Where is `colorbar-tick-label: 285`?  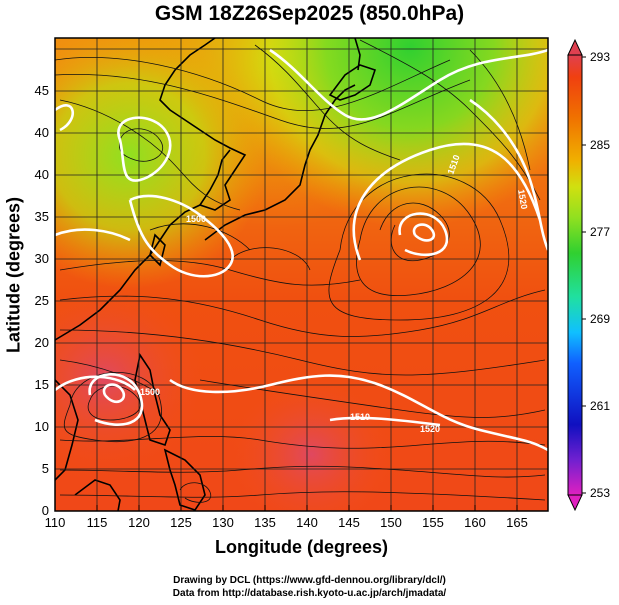 colorbar-tick-label: 285 is located at coordinates (600, 145).